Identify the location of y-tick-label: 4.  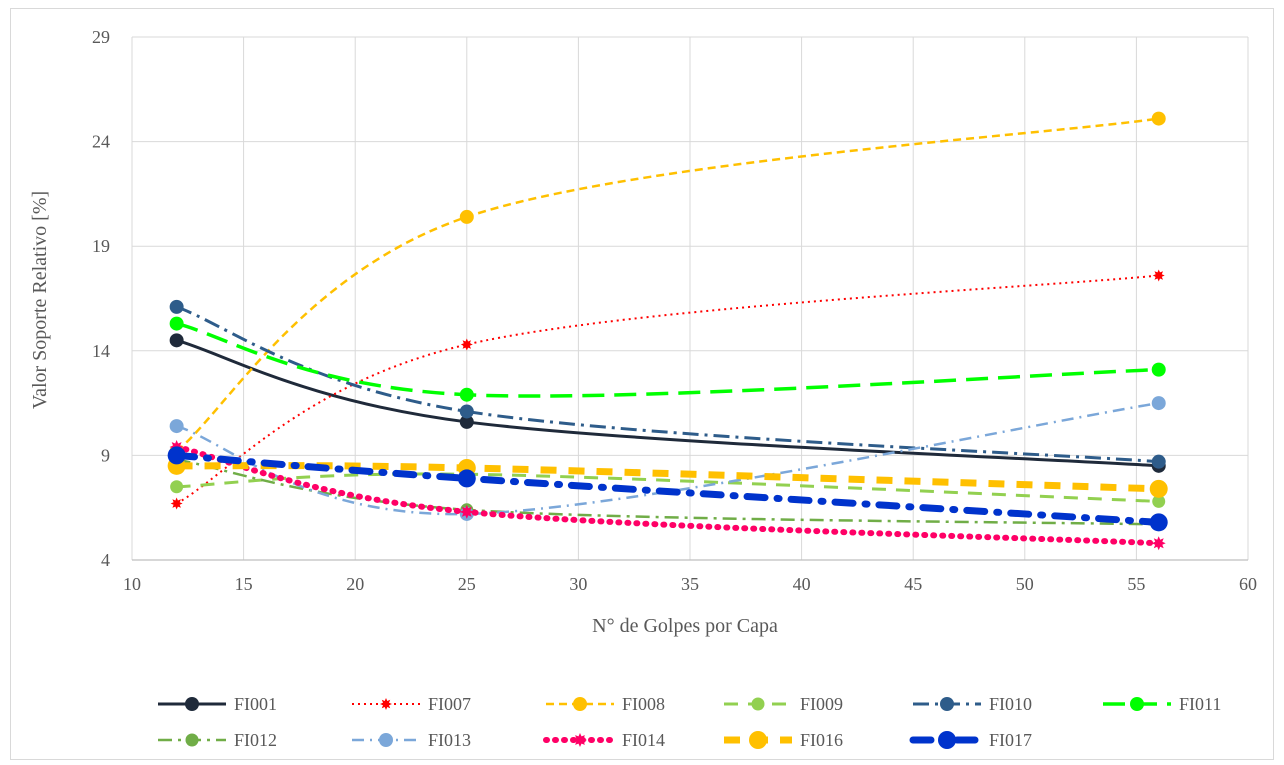
(105, 560).